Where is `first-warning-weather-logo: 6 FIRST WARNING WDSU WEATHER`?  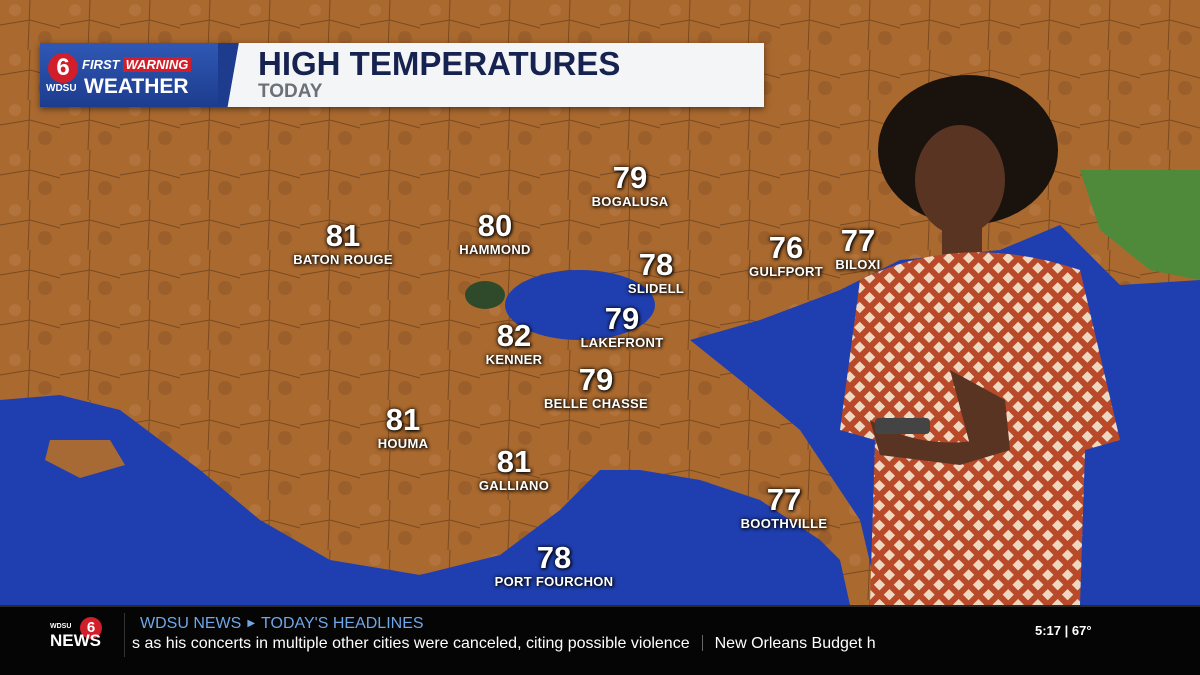 first-warning-weather-logo: 6 FIRST WARNING WDSU WEATHER is located at coordinates (129, 75).